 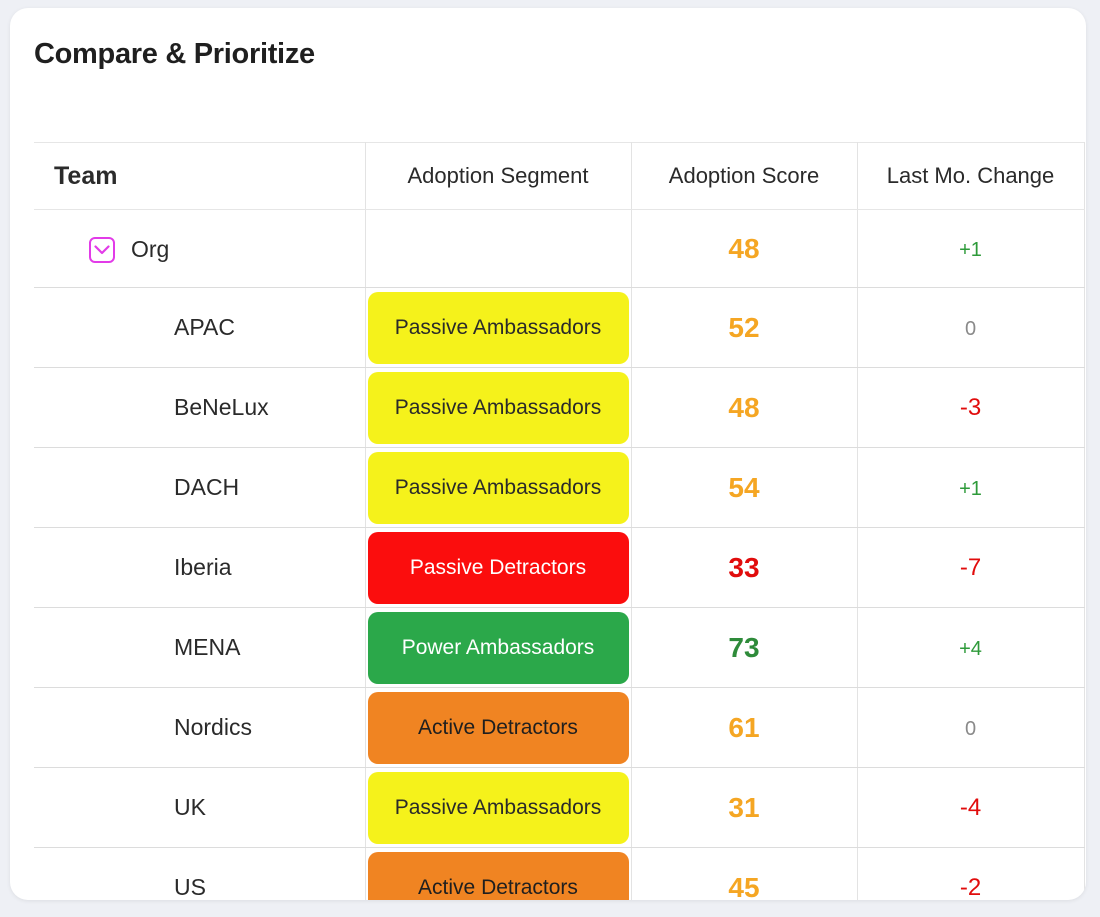 I want to click on last-month-change-value: -2, so click(x=970, y=887).